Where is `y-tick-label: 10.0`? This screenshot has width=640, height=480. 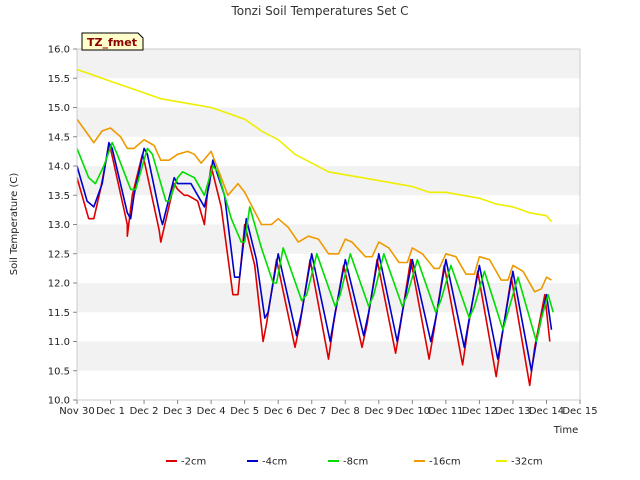
y-tick-label: 10.0 is located at coordinates (59, 401).